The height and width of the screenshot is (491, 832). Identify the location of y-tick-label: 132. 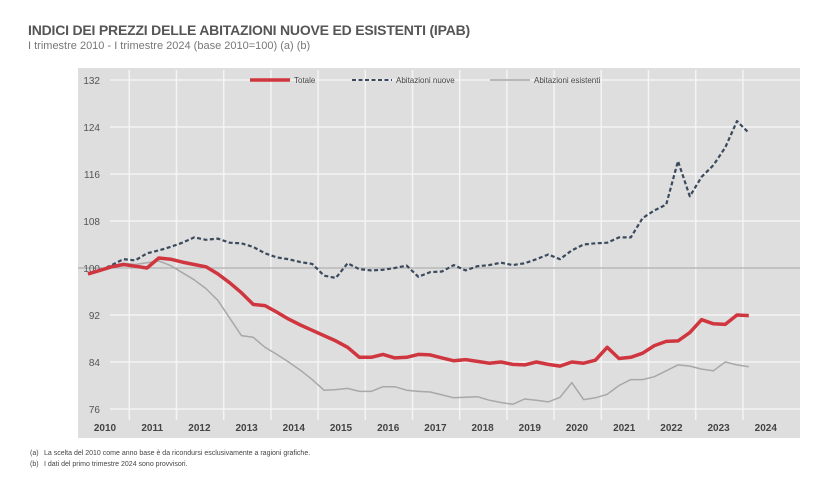
(91, 81).